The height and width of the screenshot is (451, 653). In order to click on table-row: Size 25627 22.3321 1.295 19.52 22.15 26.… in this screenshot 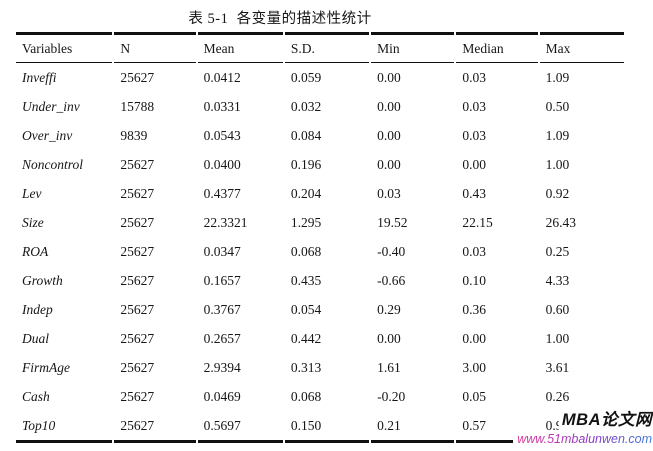, I will do `click(320, 222)`.